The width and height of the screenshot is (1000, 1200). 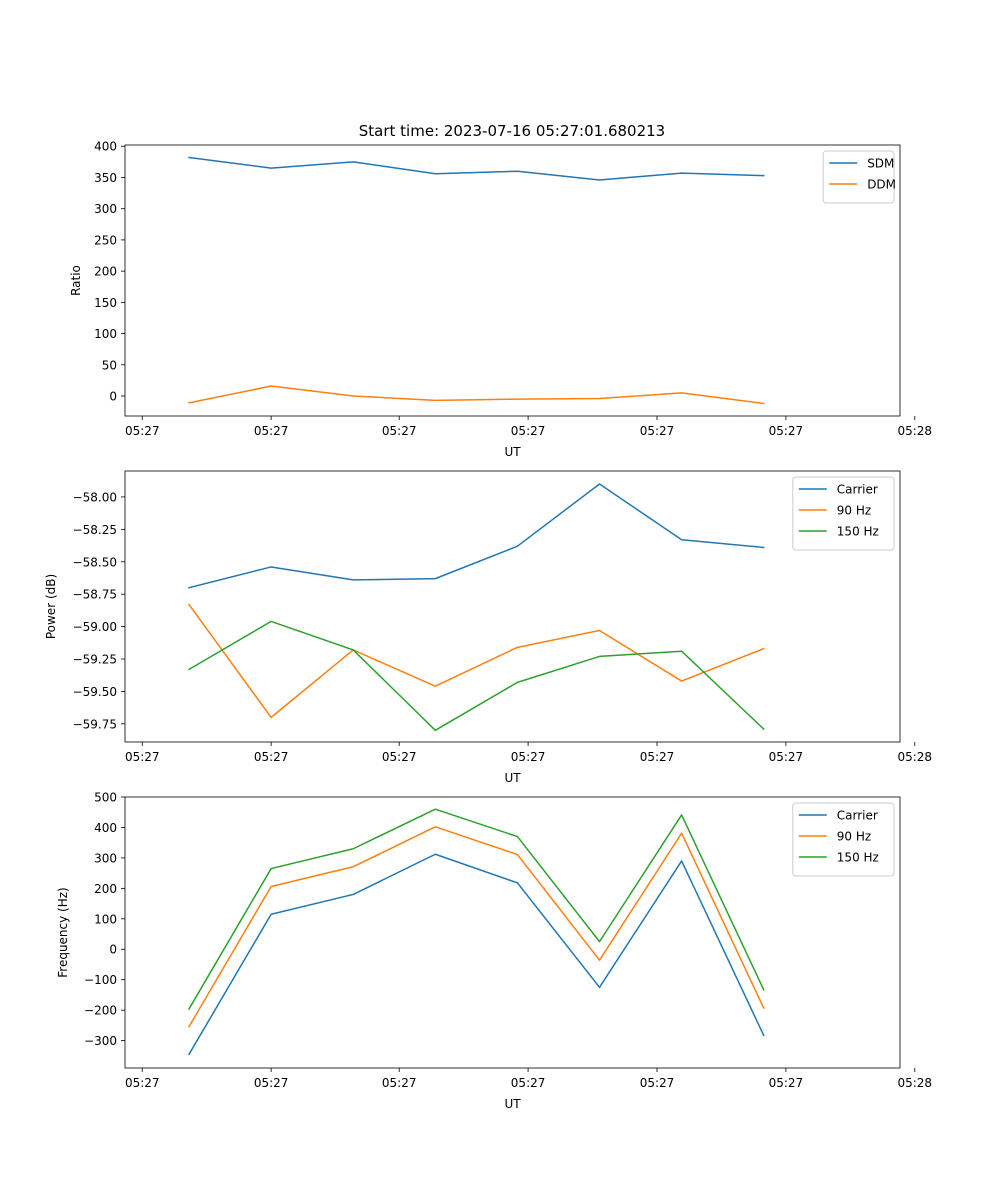 What do you see at coordinates (512, 131) in the screenshot?
I see `figure-title: Start time: 2023-07-16 05:27:01.680213` at bounding box center [512, 131].